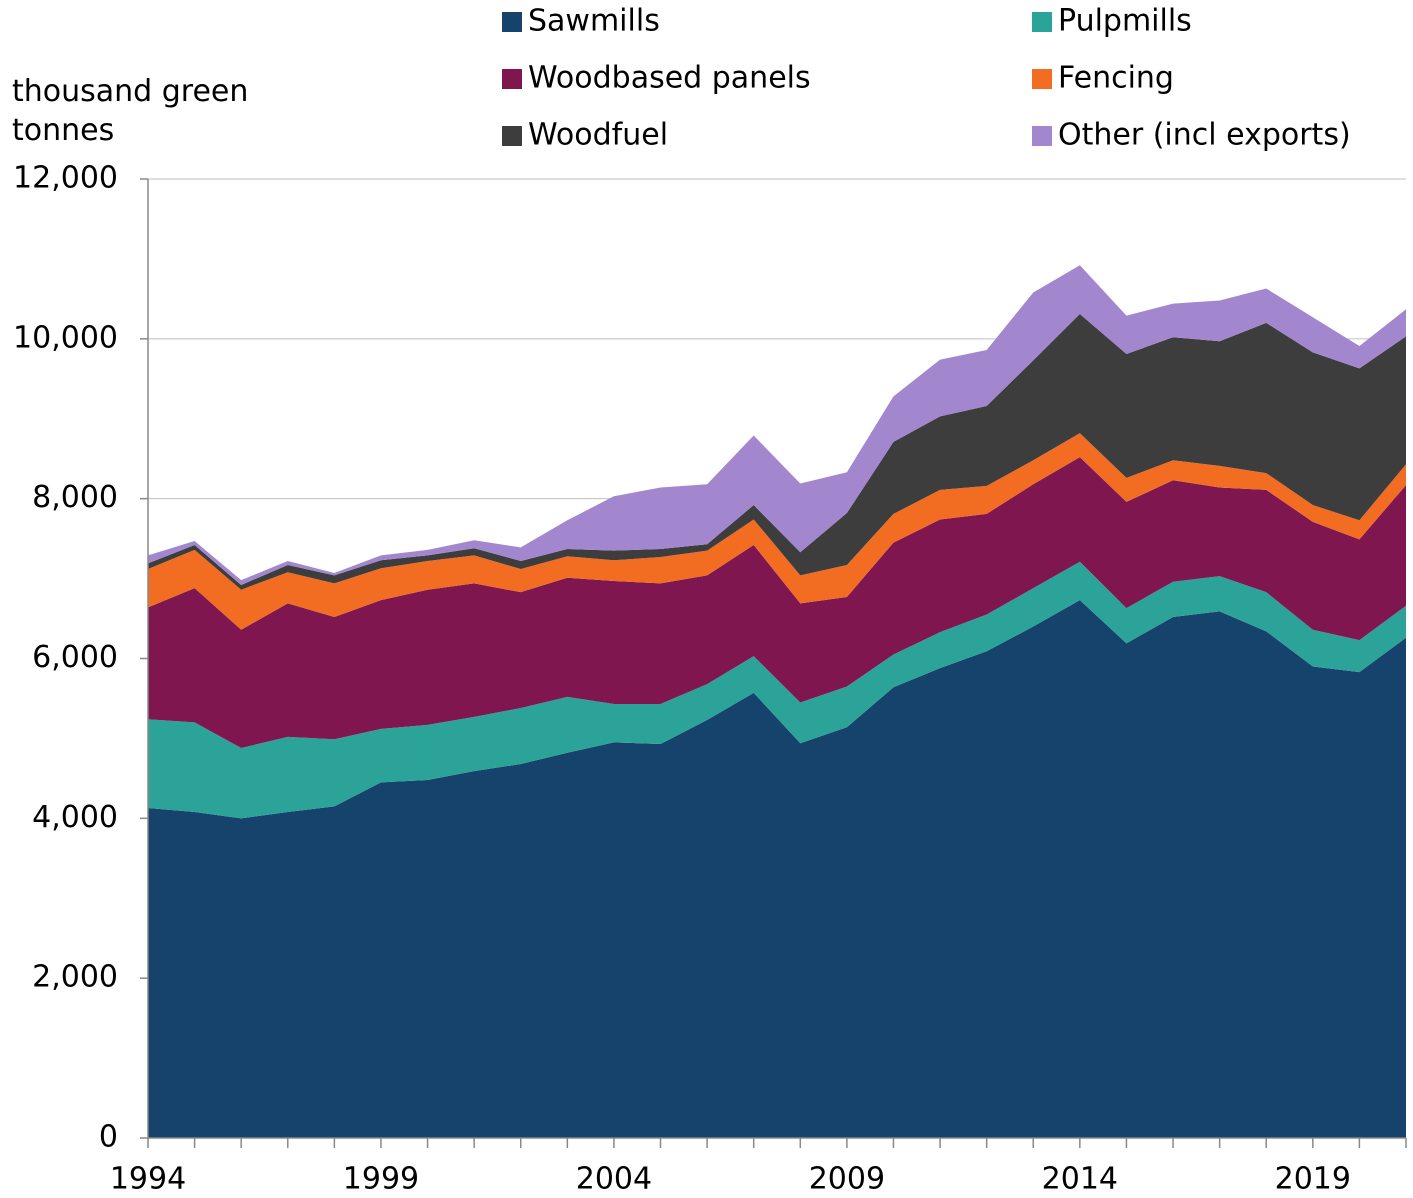 This screenshot has width=1413, height=1198. I want to click on area, so click(777, 531).